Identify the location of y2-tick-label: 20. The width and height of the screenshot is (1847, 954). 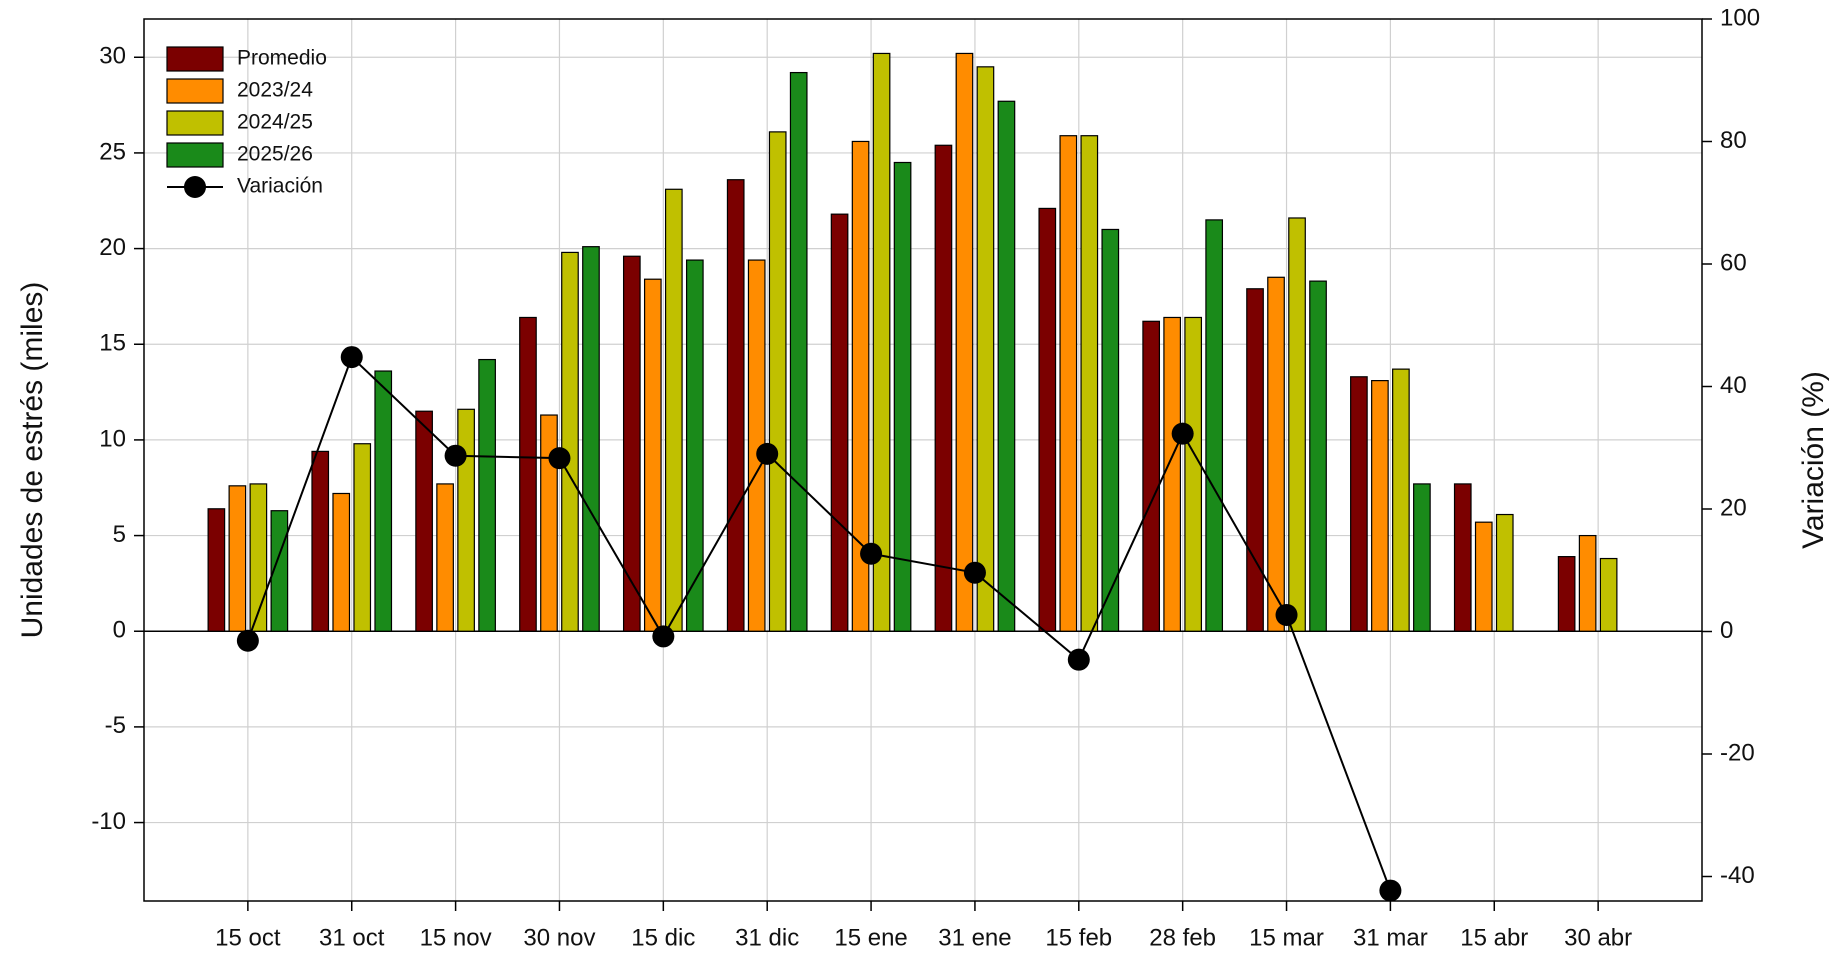
(1733, 507).